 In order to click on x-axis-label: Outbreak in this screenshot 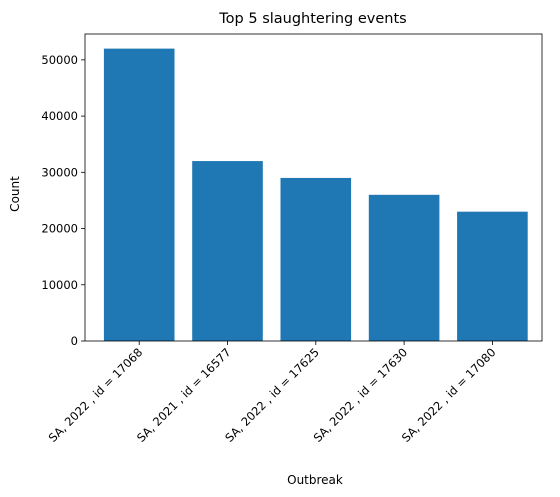, I will do `click(315, 480)`.